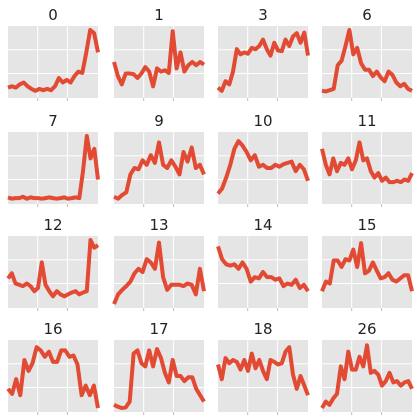 This screenshot has width=420, height=420. I want to click on panel-title: 11, so click(366, 121).